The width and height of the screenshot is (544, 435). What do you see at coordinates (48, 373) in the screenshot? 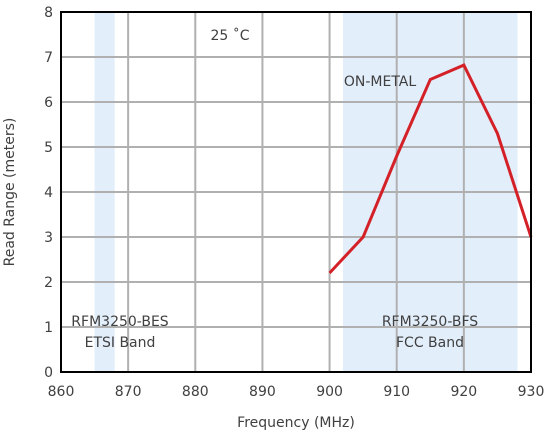
I see `y-tick-0: 0` at bounding box center [48, 373].